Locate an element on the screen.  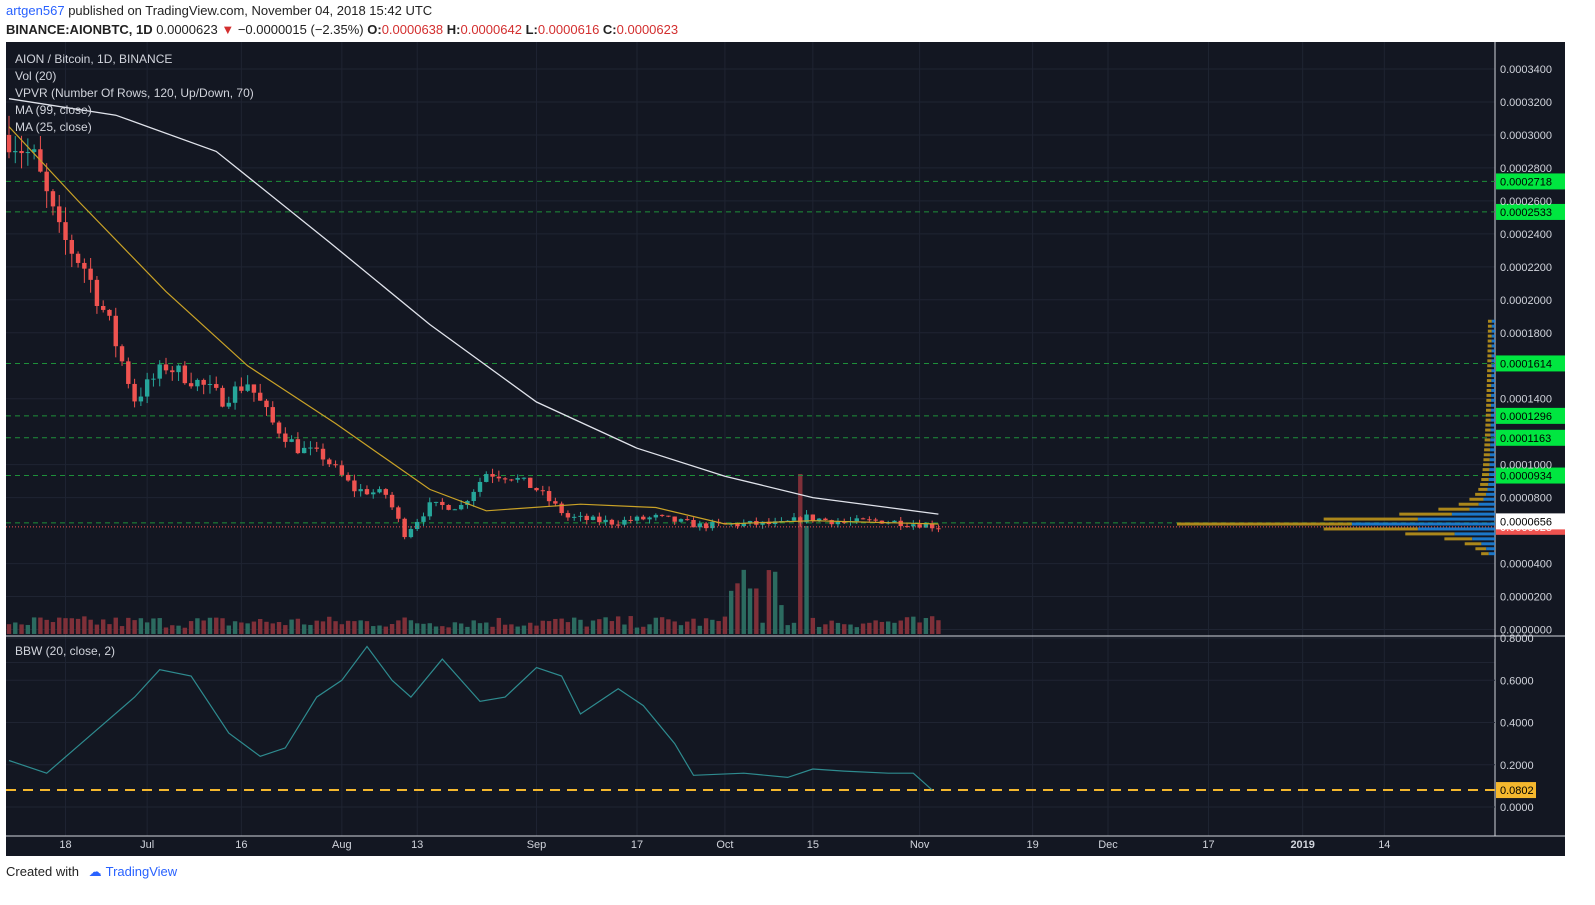
price-tick-label: 0.0001800 is located at coordinates (1526, 334).